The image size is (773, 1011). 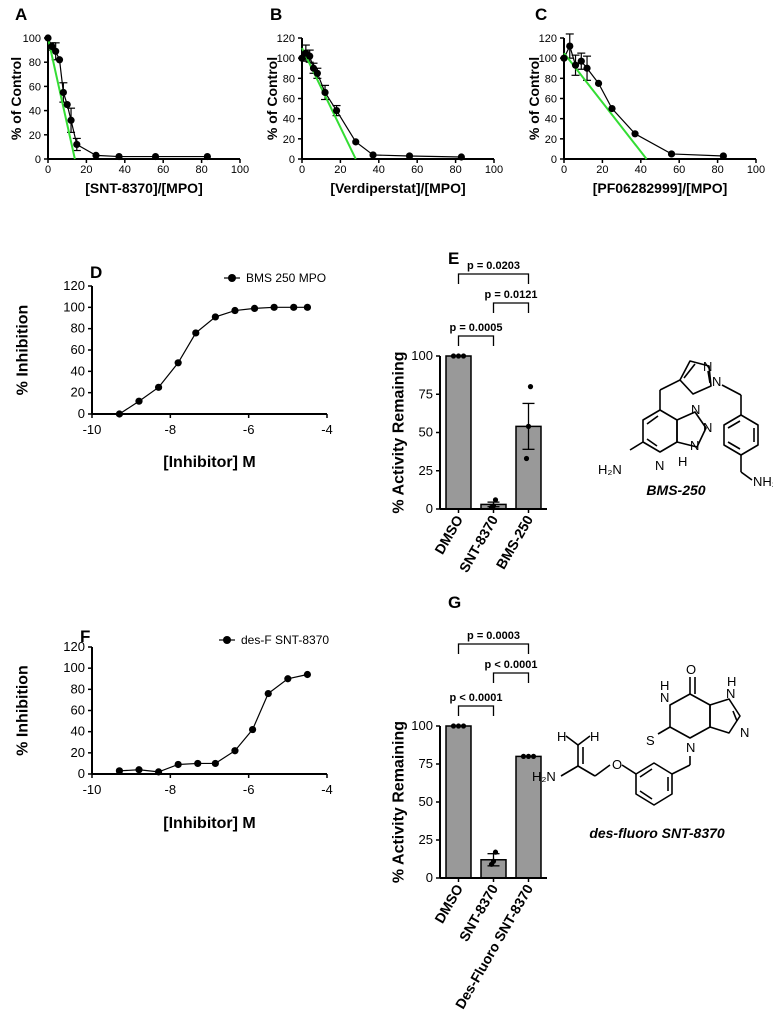 I want to click on y-tick-label: 60, so click(x=78, y=710).